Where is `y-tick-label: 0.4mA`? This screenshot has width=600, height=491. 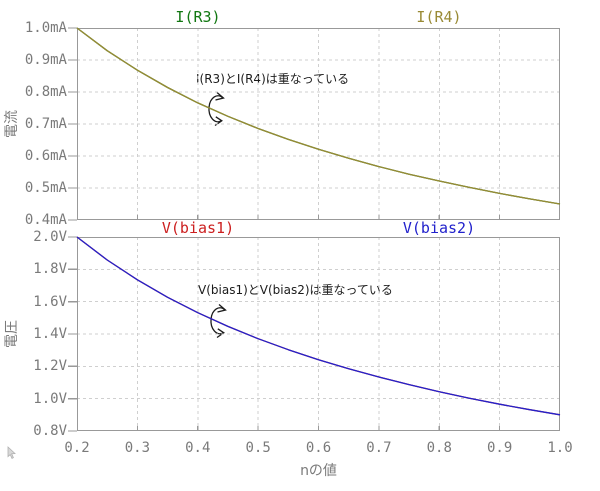 y-tick-label: 0.4mA is located at coordinates (45, 220).